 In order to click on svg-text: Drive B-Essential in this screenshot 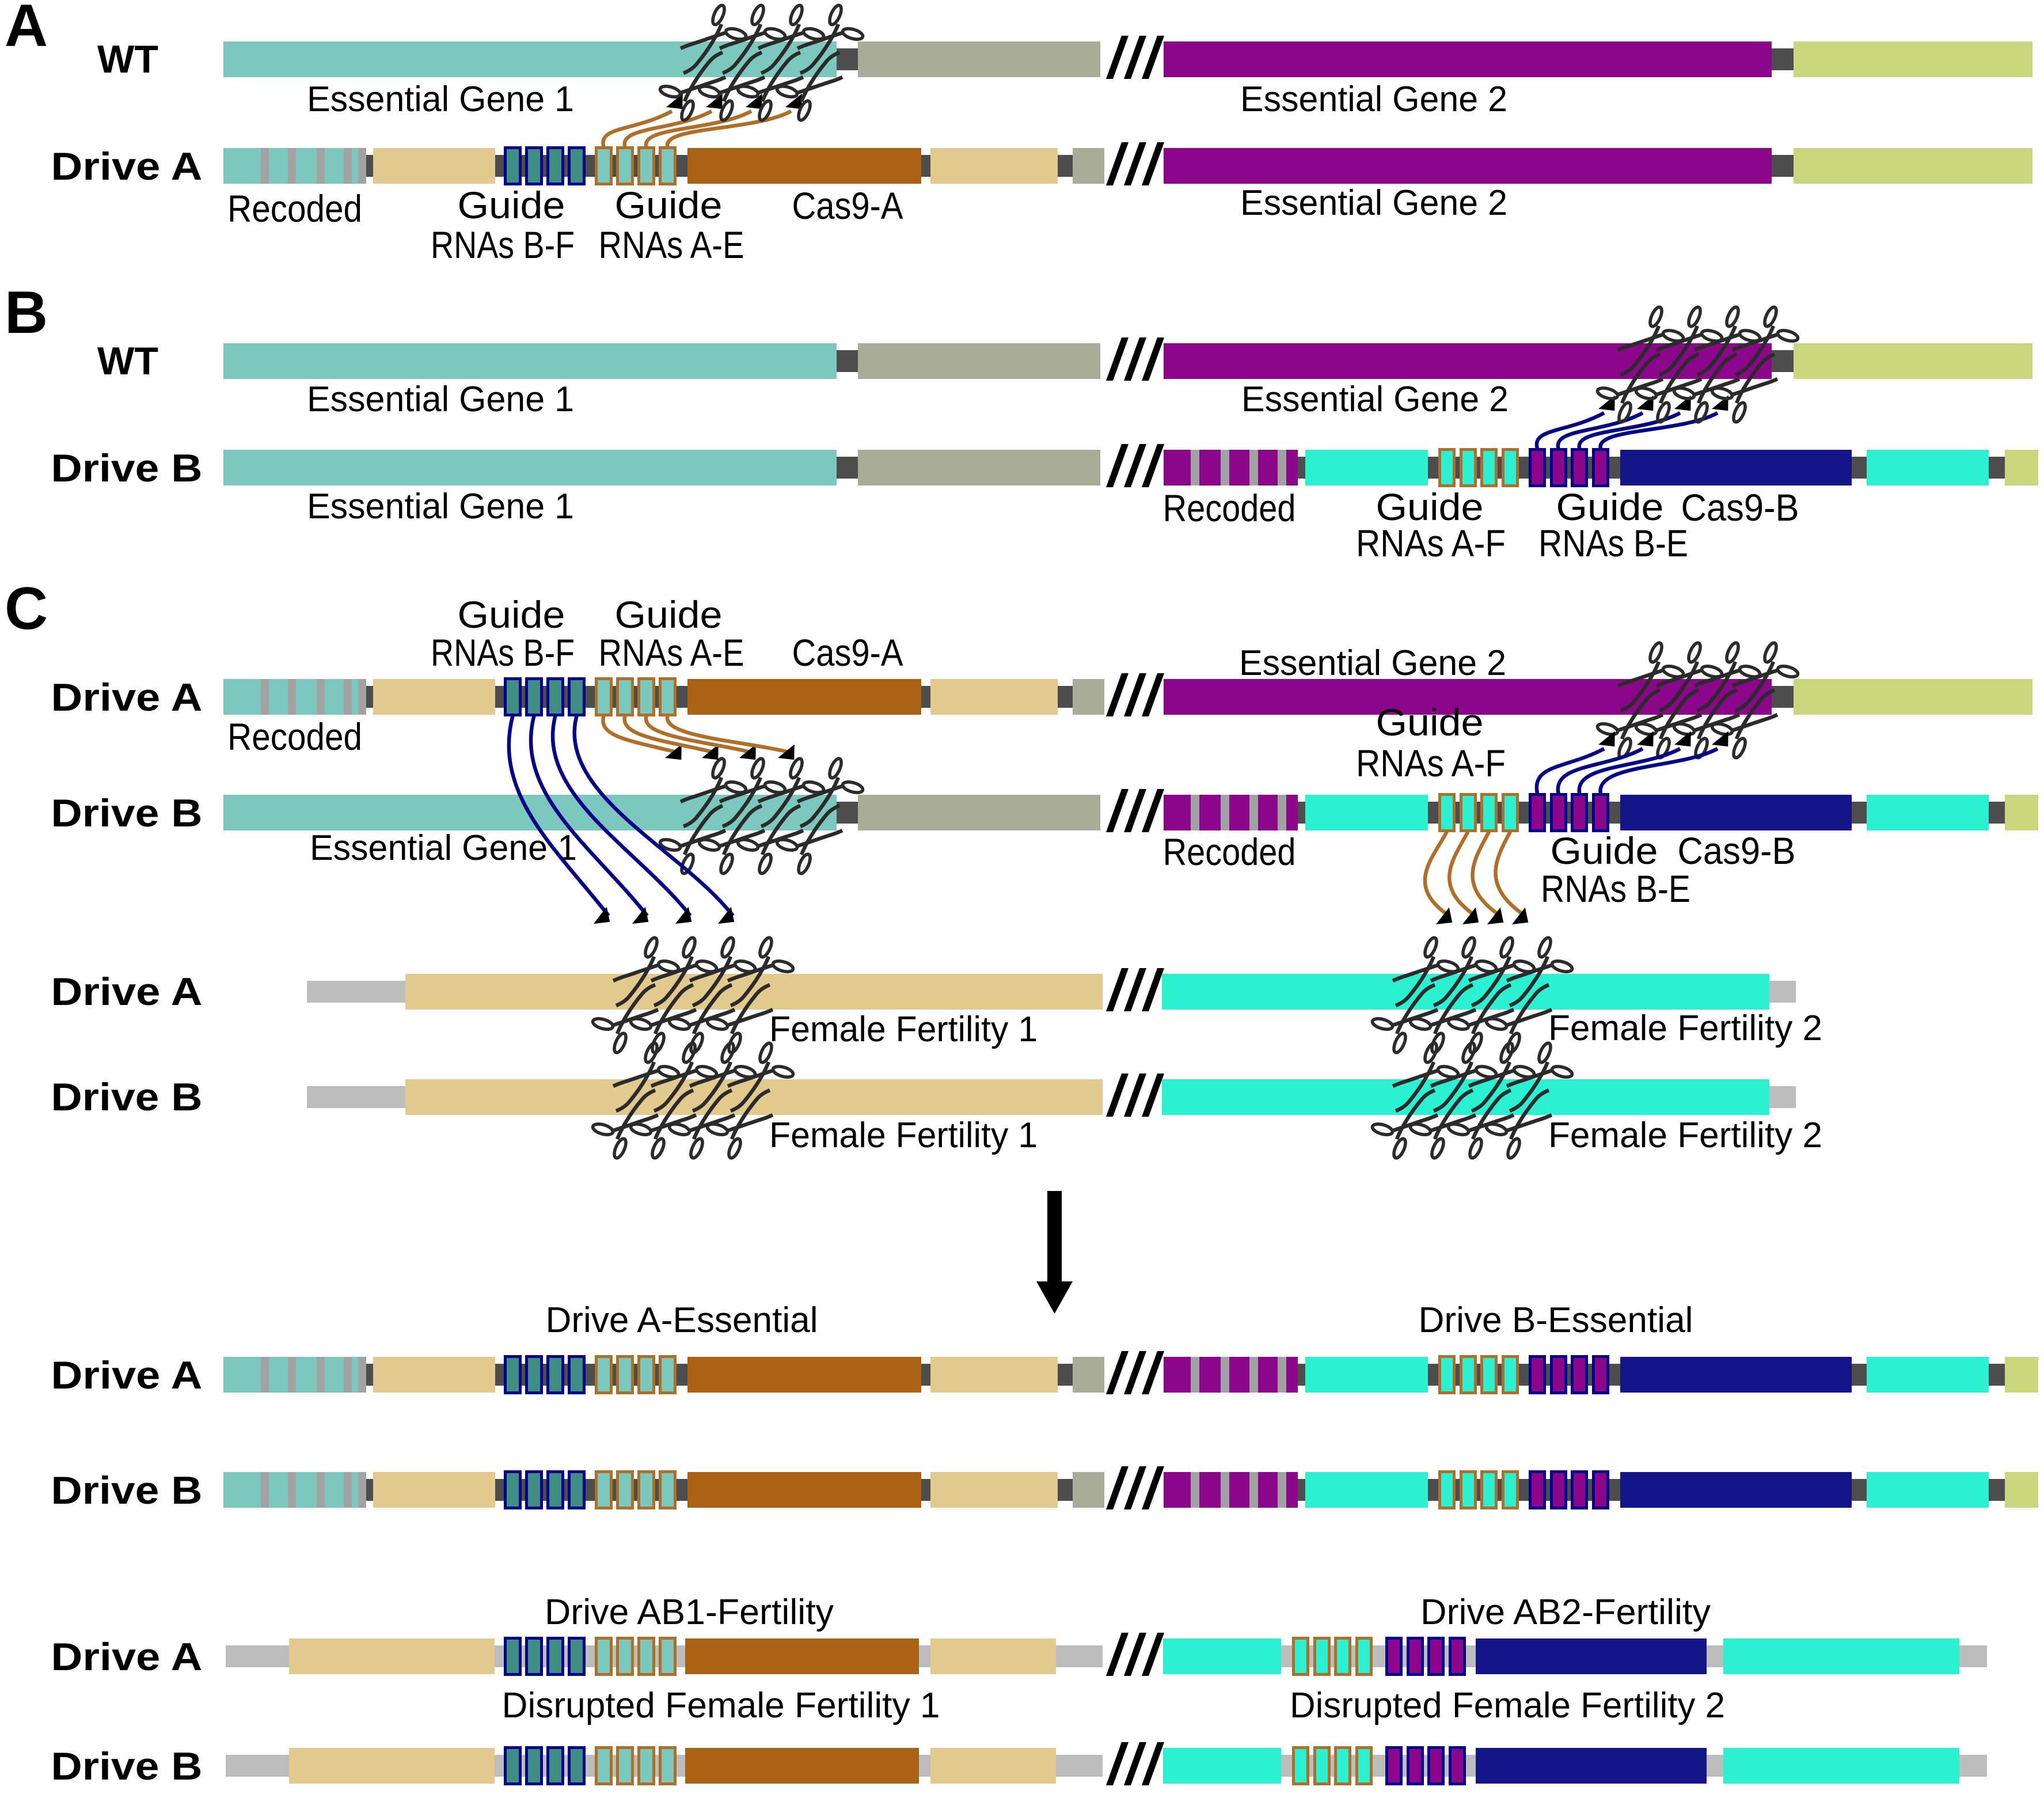, I will do `click(1556, 1320)`.